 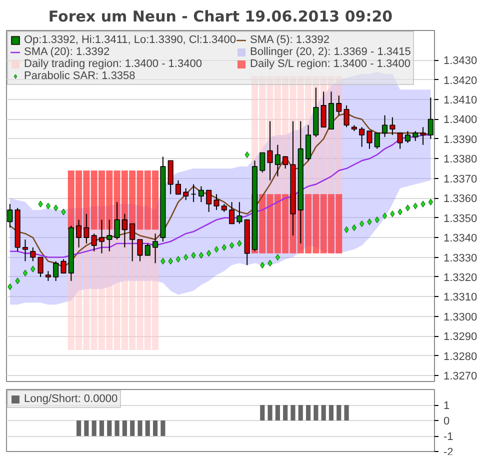 What do you see at coordinates (461, 298) in the screenshot?
I see `y-tick-label: 1.3310` at bounding box center [461, 298].